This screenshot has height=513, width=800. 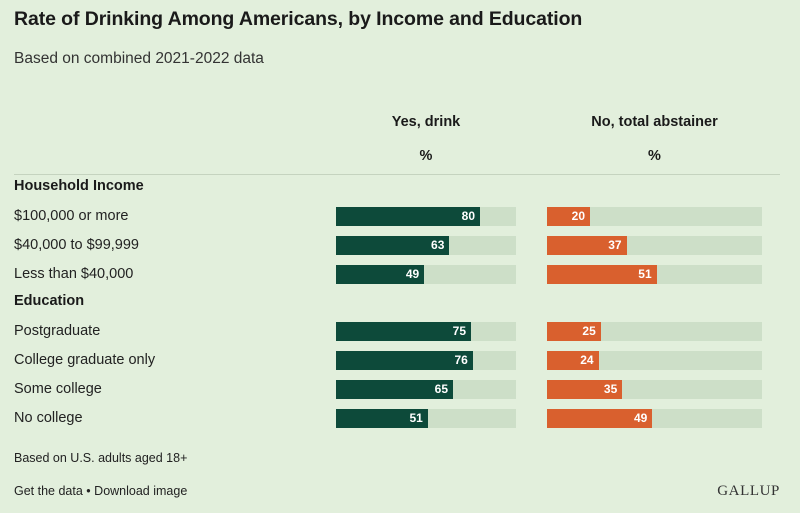 I want to click on bar-yes: 49, so click(x=380, y=274).